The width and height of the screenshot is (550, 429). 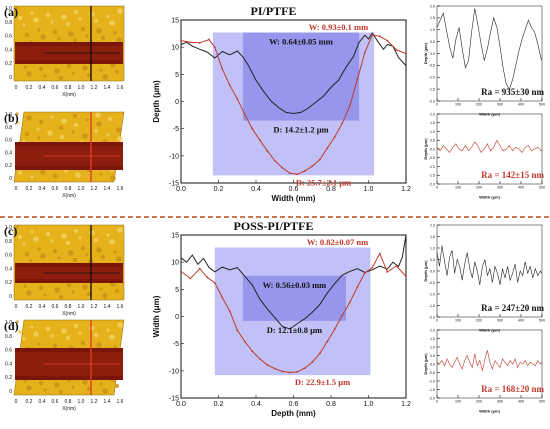 I want to click on y-tick-label: 10, so click(x=175, y=48).